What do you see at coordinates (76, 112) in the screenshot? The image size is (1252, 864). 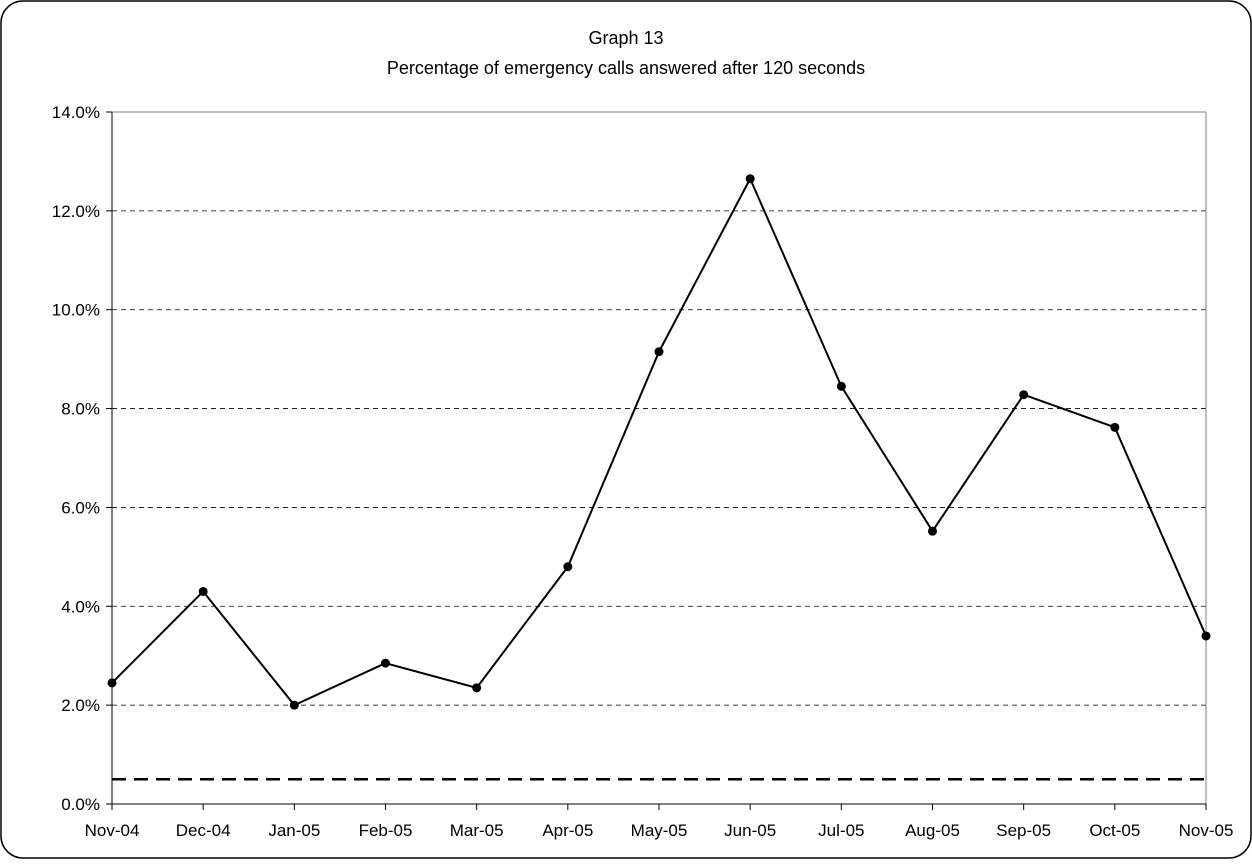 I see `y-tick-label: 14.0%` at bounding box center [76, 112].